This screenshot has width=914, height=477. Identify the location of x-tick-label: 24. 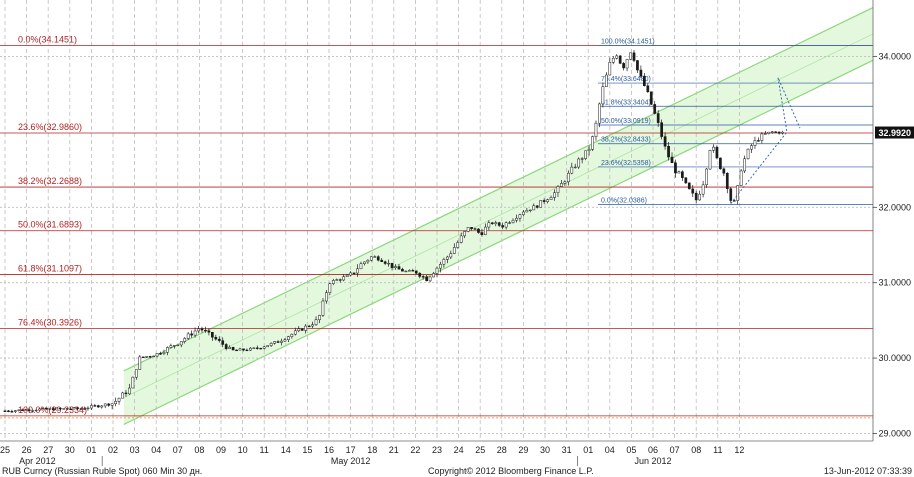
(459, 450).